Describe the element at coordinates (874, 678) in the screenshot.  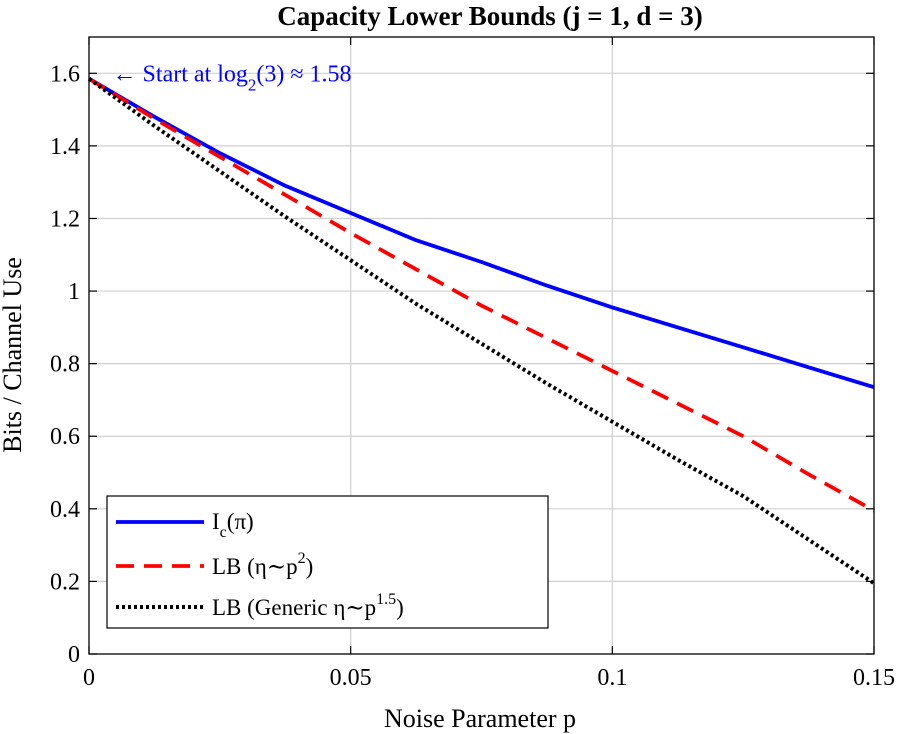
I see `x-tick-label: 0.15` at that location.